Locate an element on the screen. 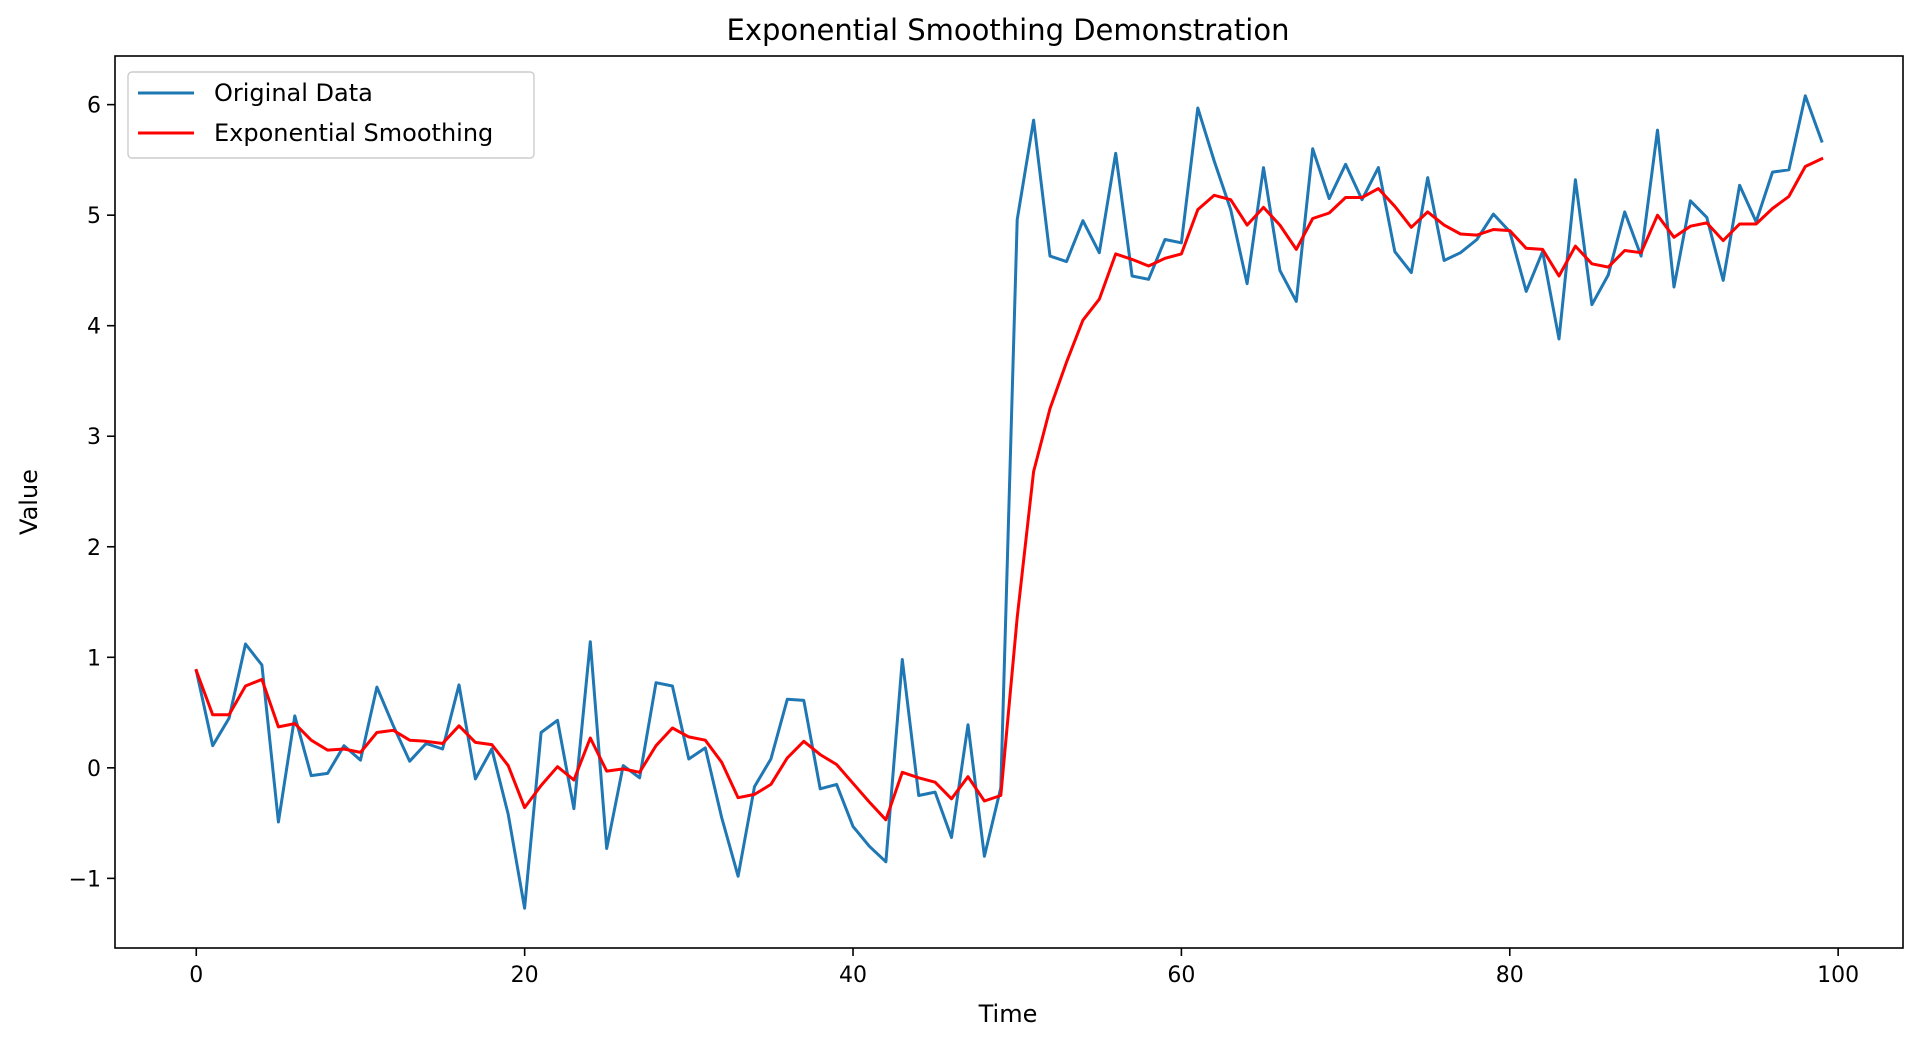 Image resolution: width=1918 pixels, height=1046 pixels. y-axis-label: Value is located at coordinates (29, 502).